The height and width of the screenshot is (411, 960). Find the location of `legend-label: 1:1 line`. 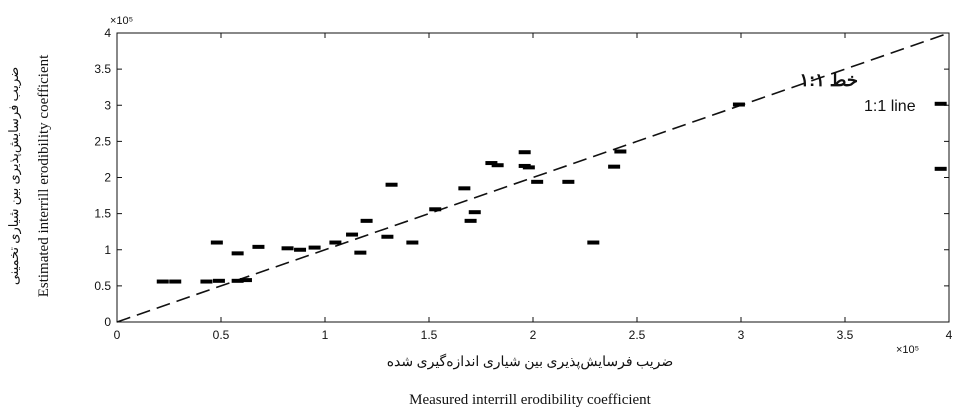

legend-label: 1:1 line is located at coordinates (890, 106).